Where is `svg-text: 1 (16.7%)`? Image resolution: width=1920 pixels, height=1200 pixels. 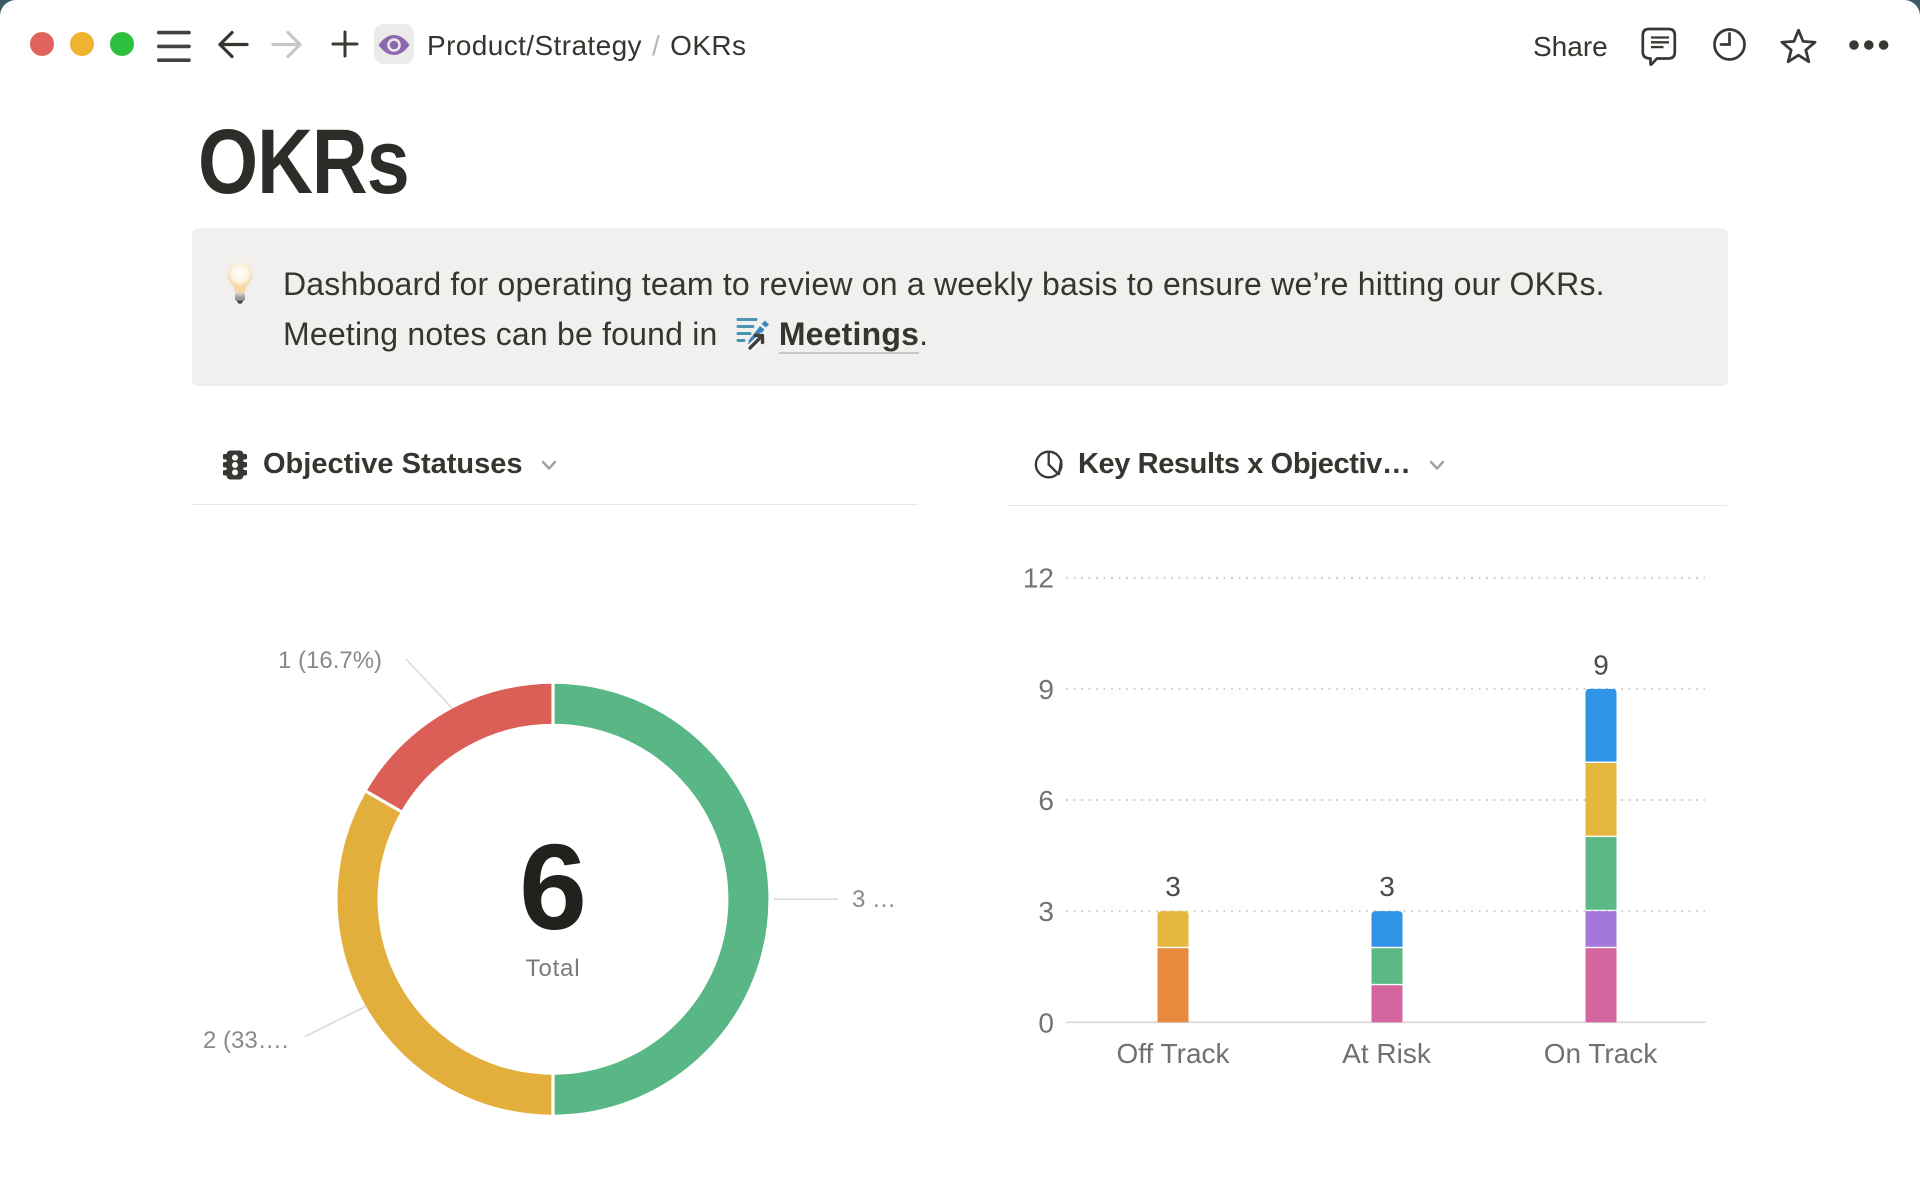
svg-text: 1 (16.7%) is located at coordinates (330, 660).